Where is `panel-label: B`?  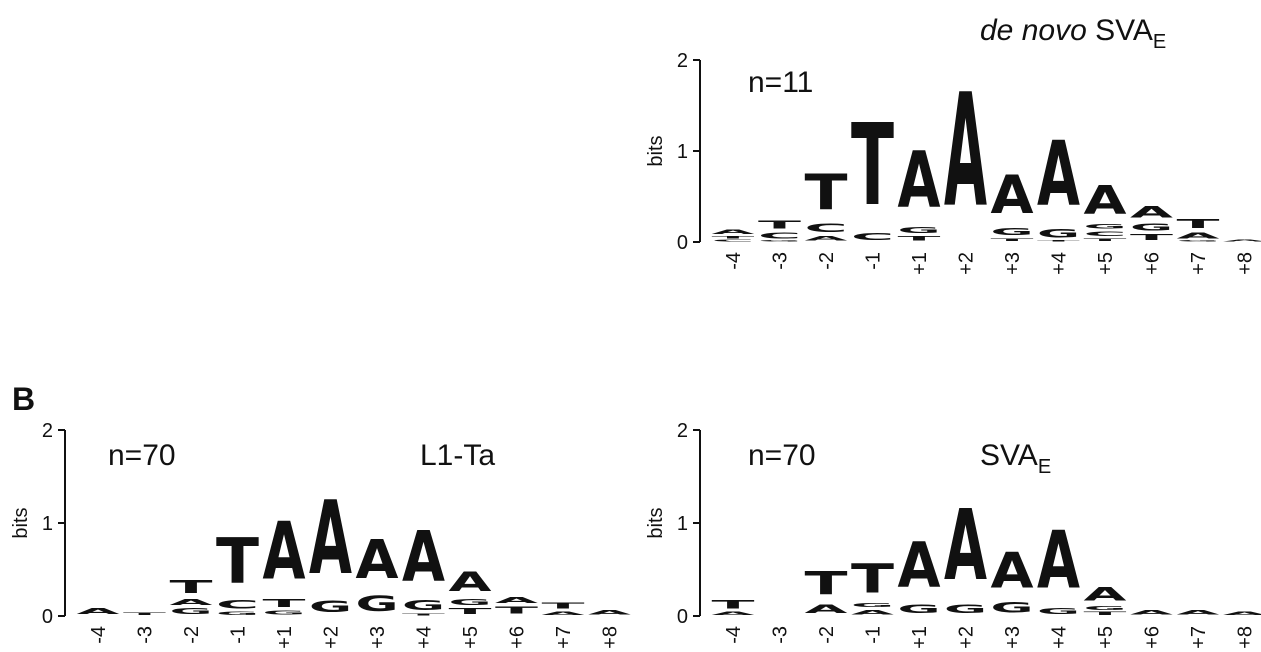
panel-label: B is located at coordinates (23, 399).